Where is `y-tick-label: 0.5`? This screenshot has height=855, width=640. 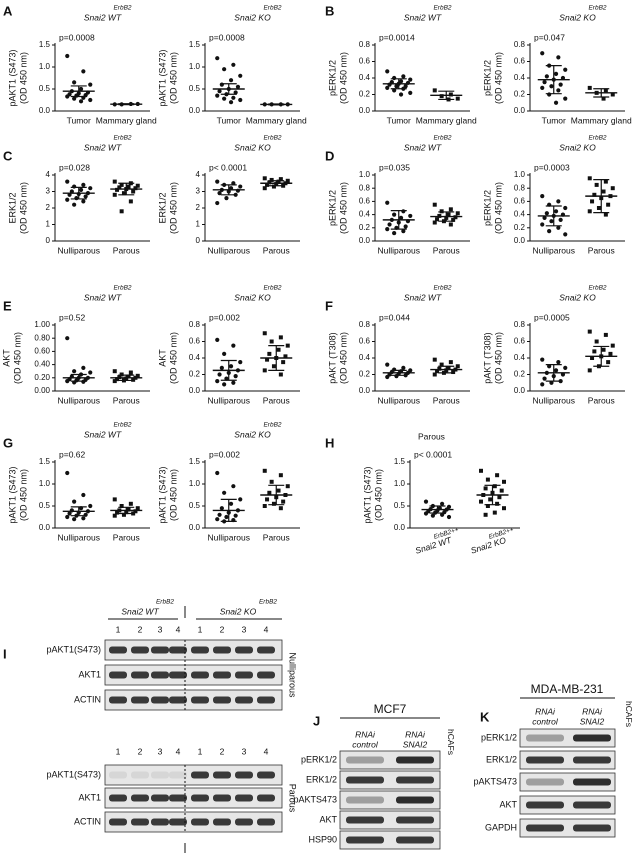 y-tick-label: 0.5 is located at coordinates (45, 88).